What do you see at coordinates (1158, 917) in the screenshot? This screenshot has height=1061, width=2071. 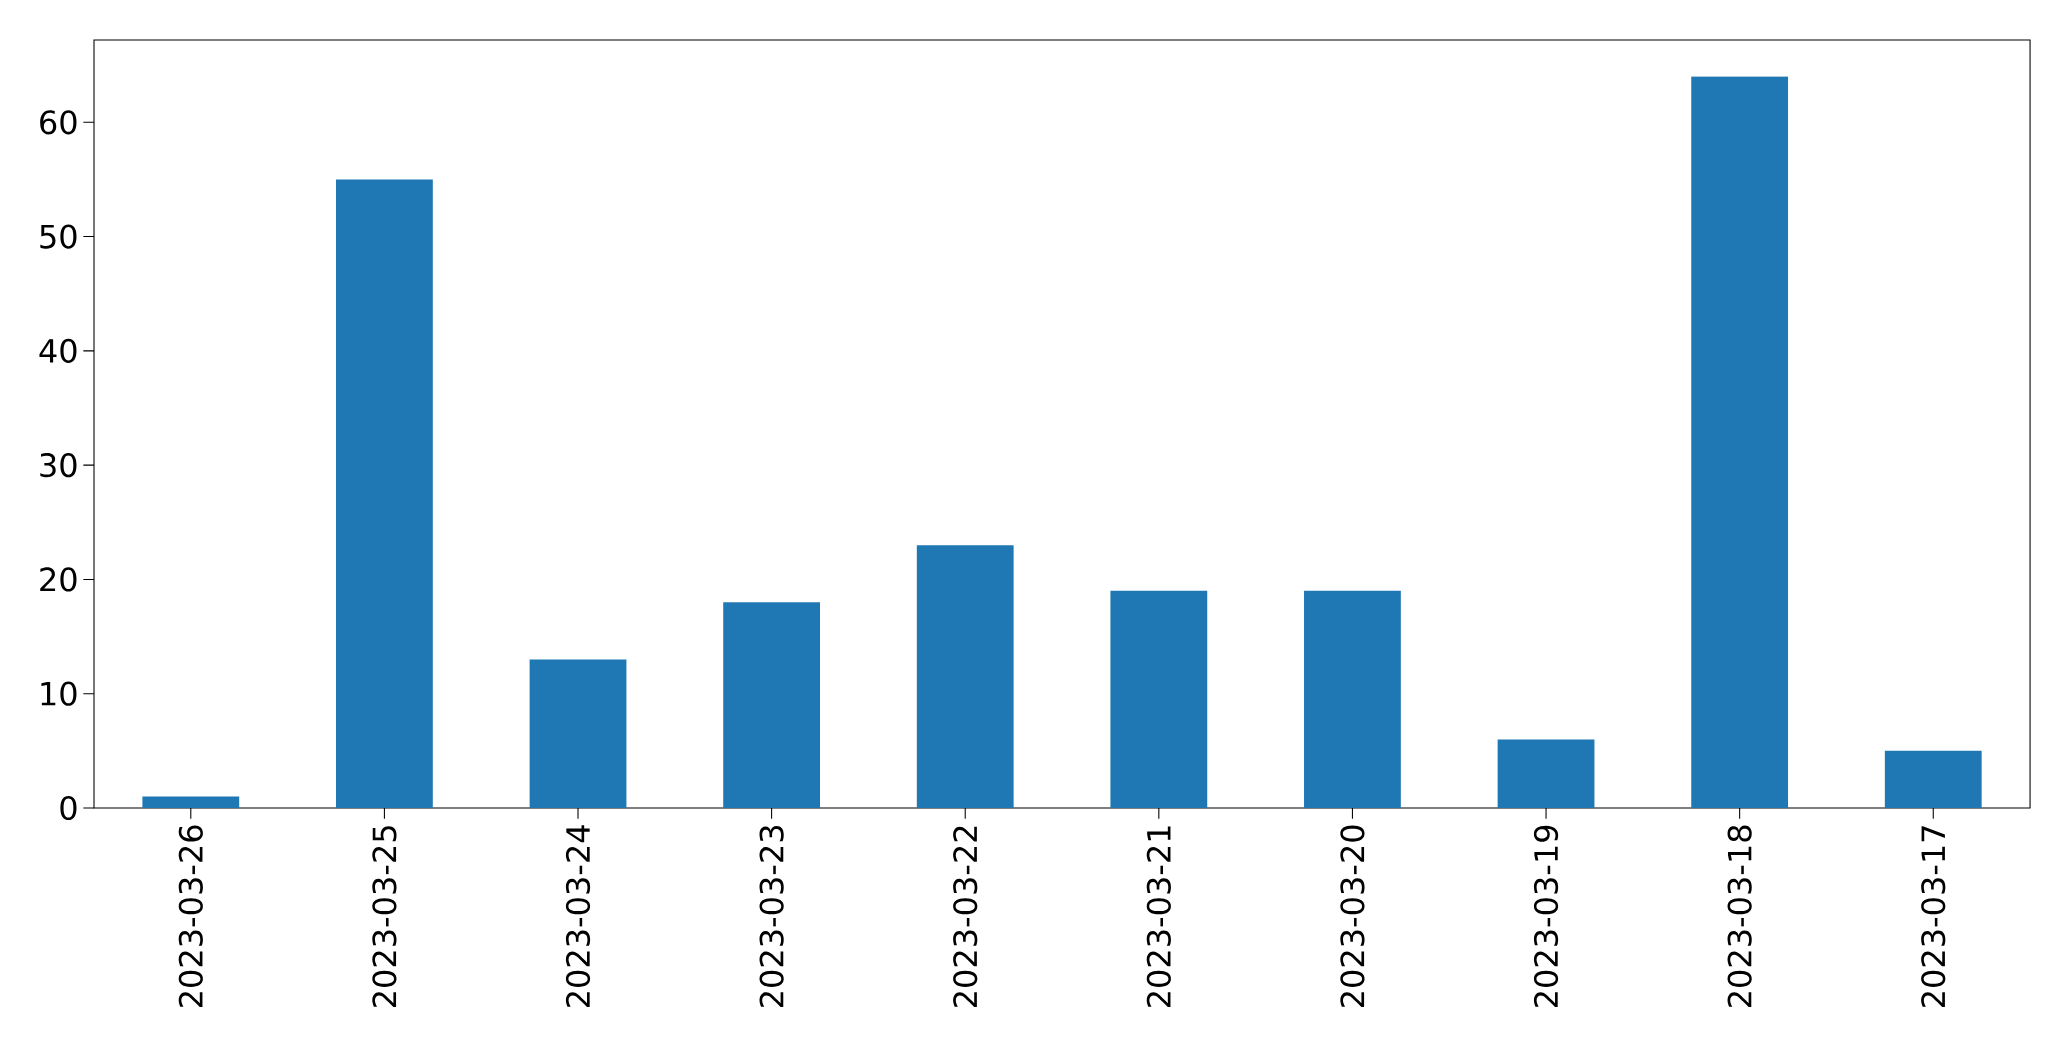 I see `x-tick-label: 2023-03-21` at bounding box center [1158, 917].